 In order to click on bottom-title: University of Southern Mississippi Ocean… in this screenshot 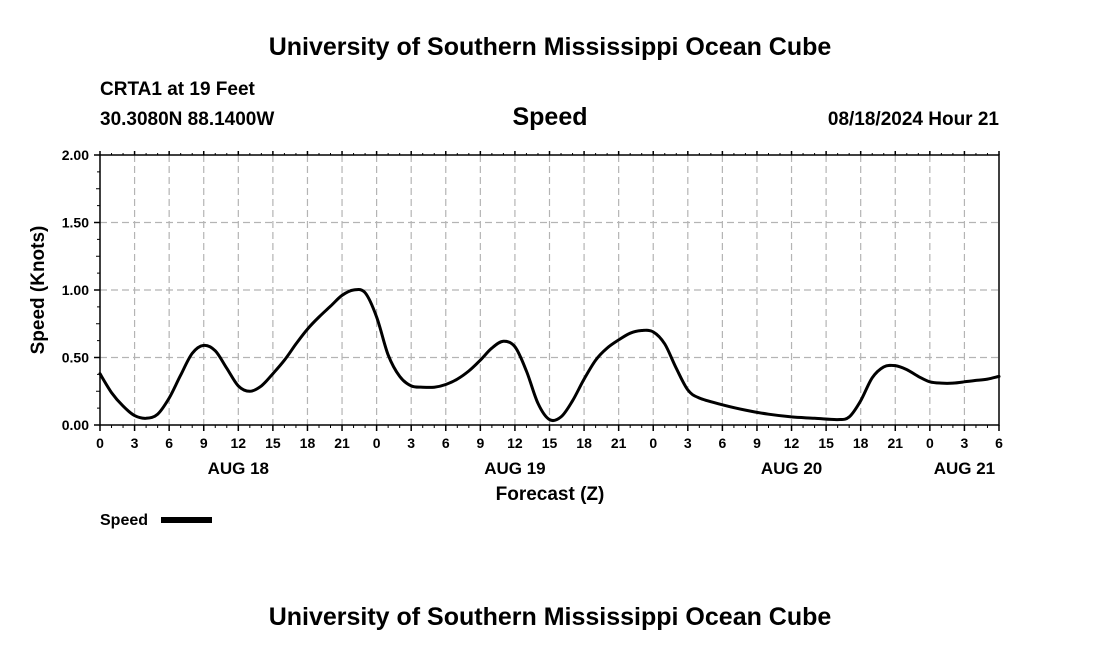, I will do `click(550, 617)`.